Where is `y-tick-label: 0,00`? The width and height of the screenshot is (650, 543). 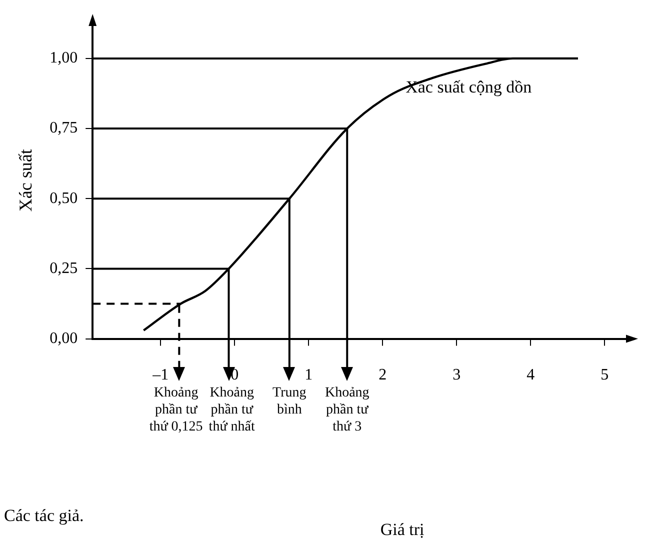
y-tick-label: 0,00 is located at coordinates (64, 339).